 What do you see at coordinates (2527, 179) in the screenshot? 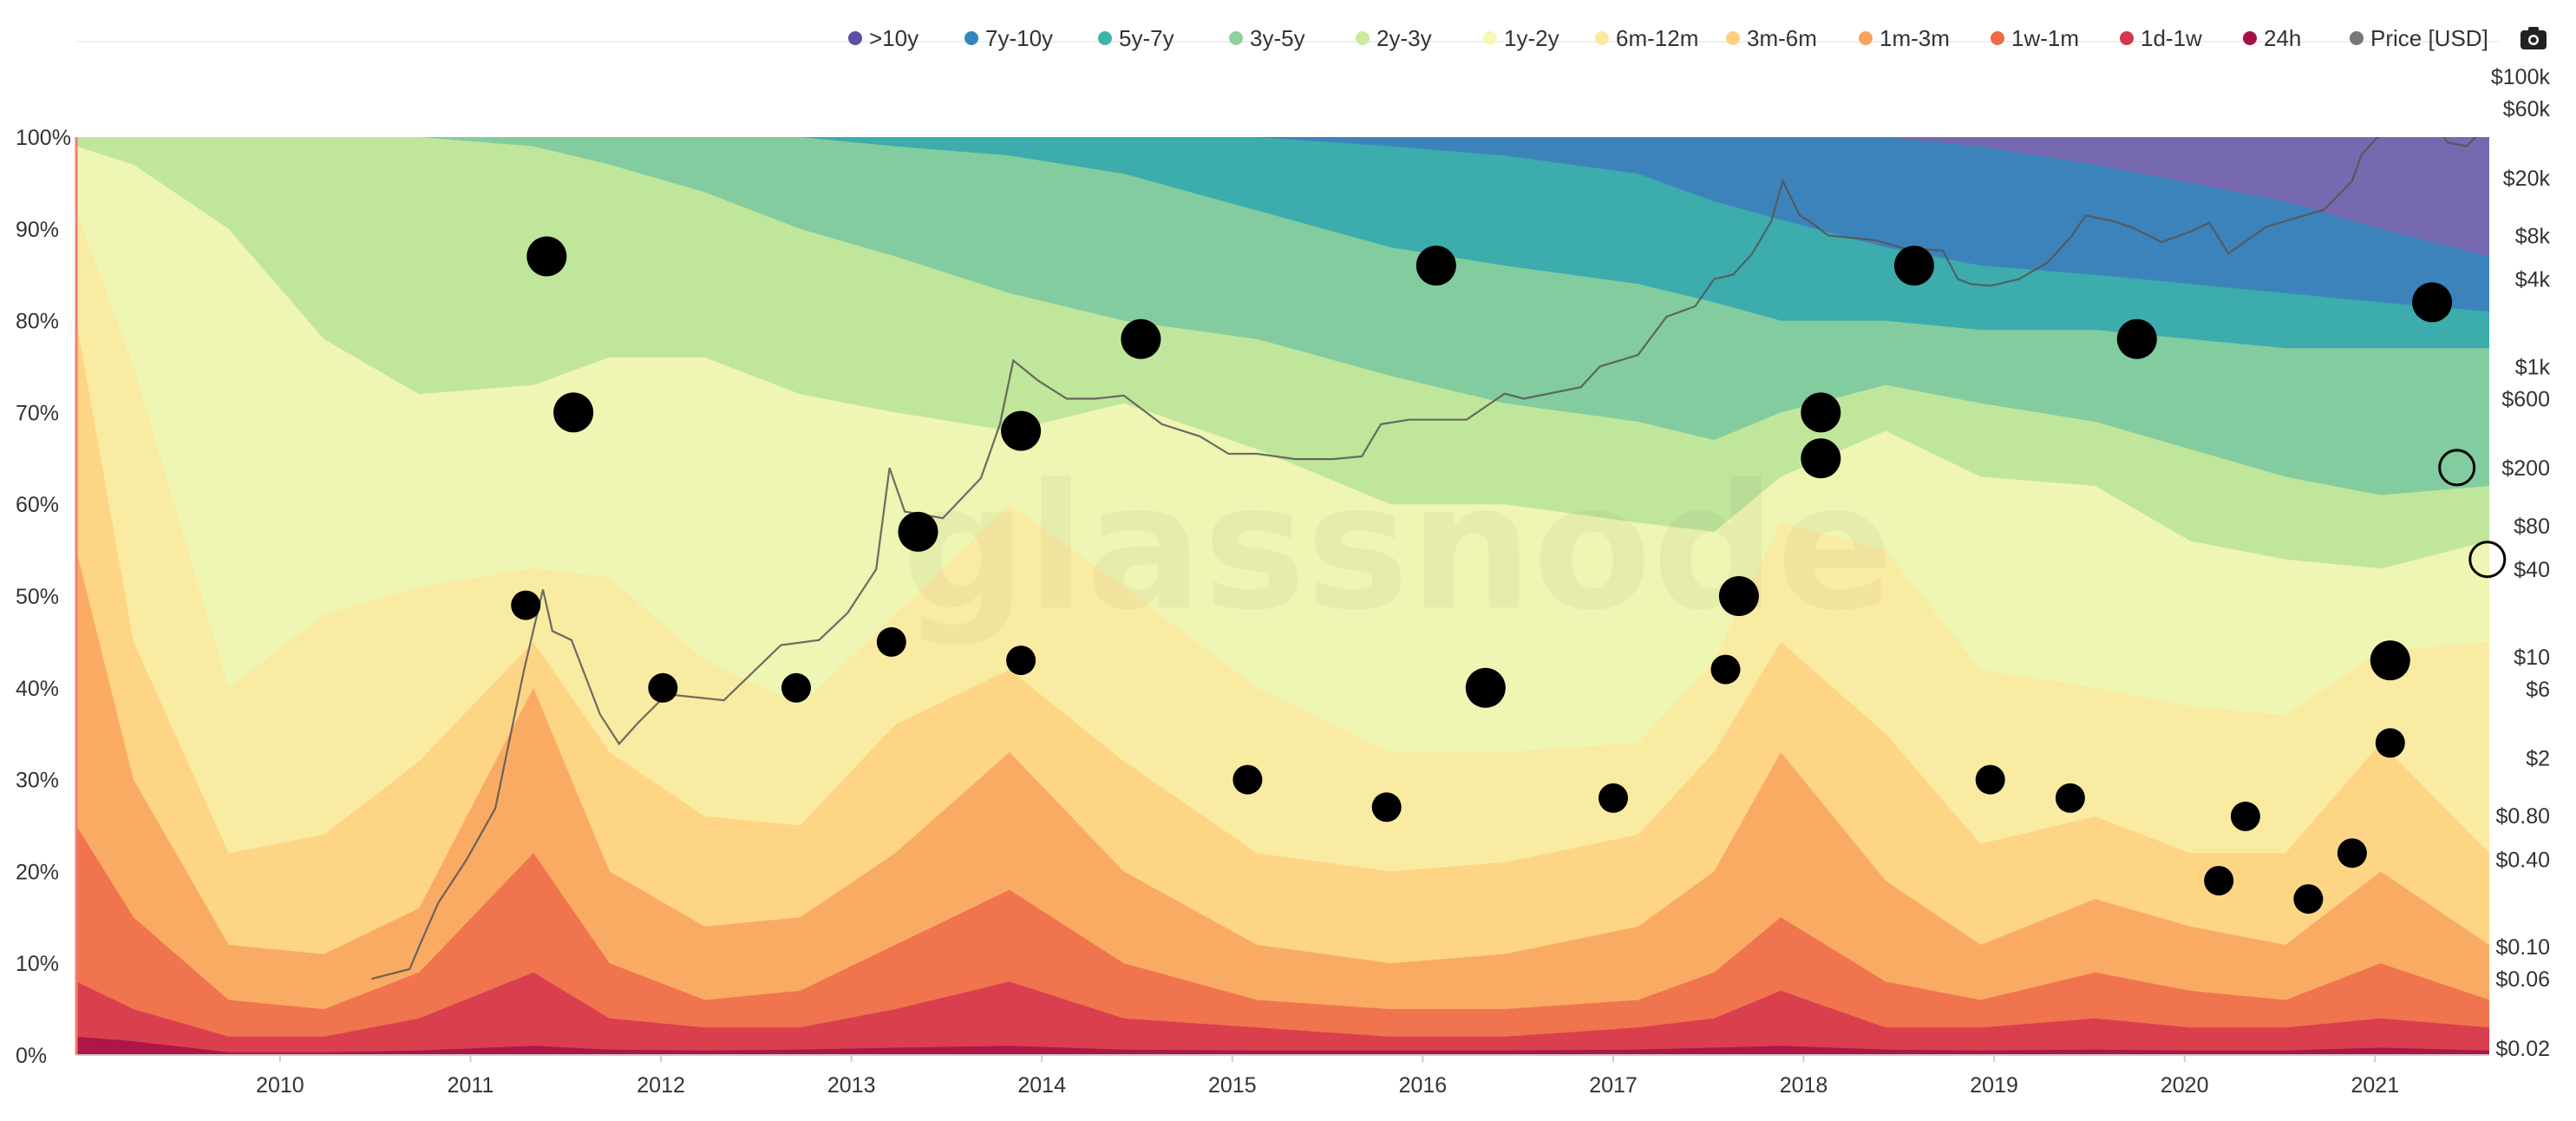
I see `y-right-tick-label: $20k` at bounding box center [2527, 179].